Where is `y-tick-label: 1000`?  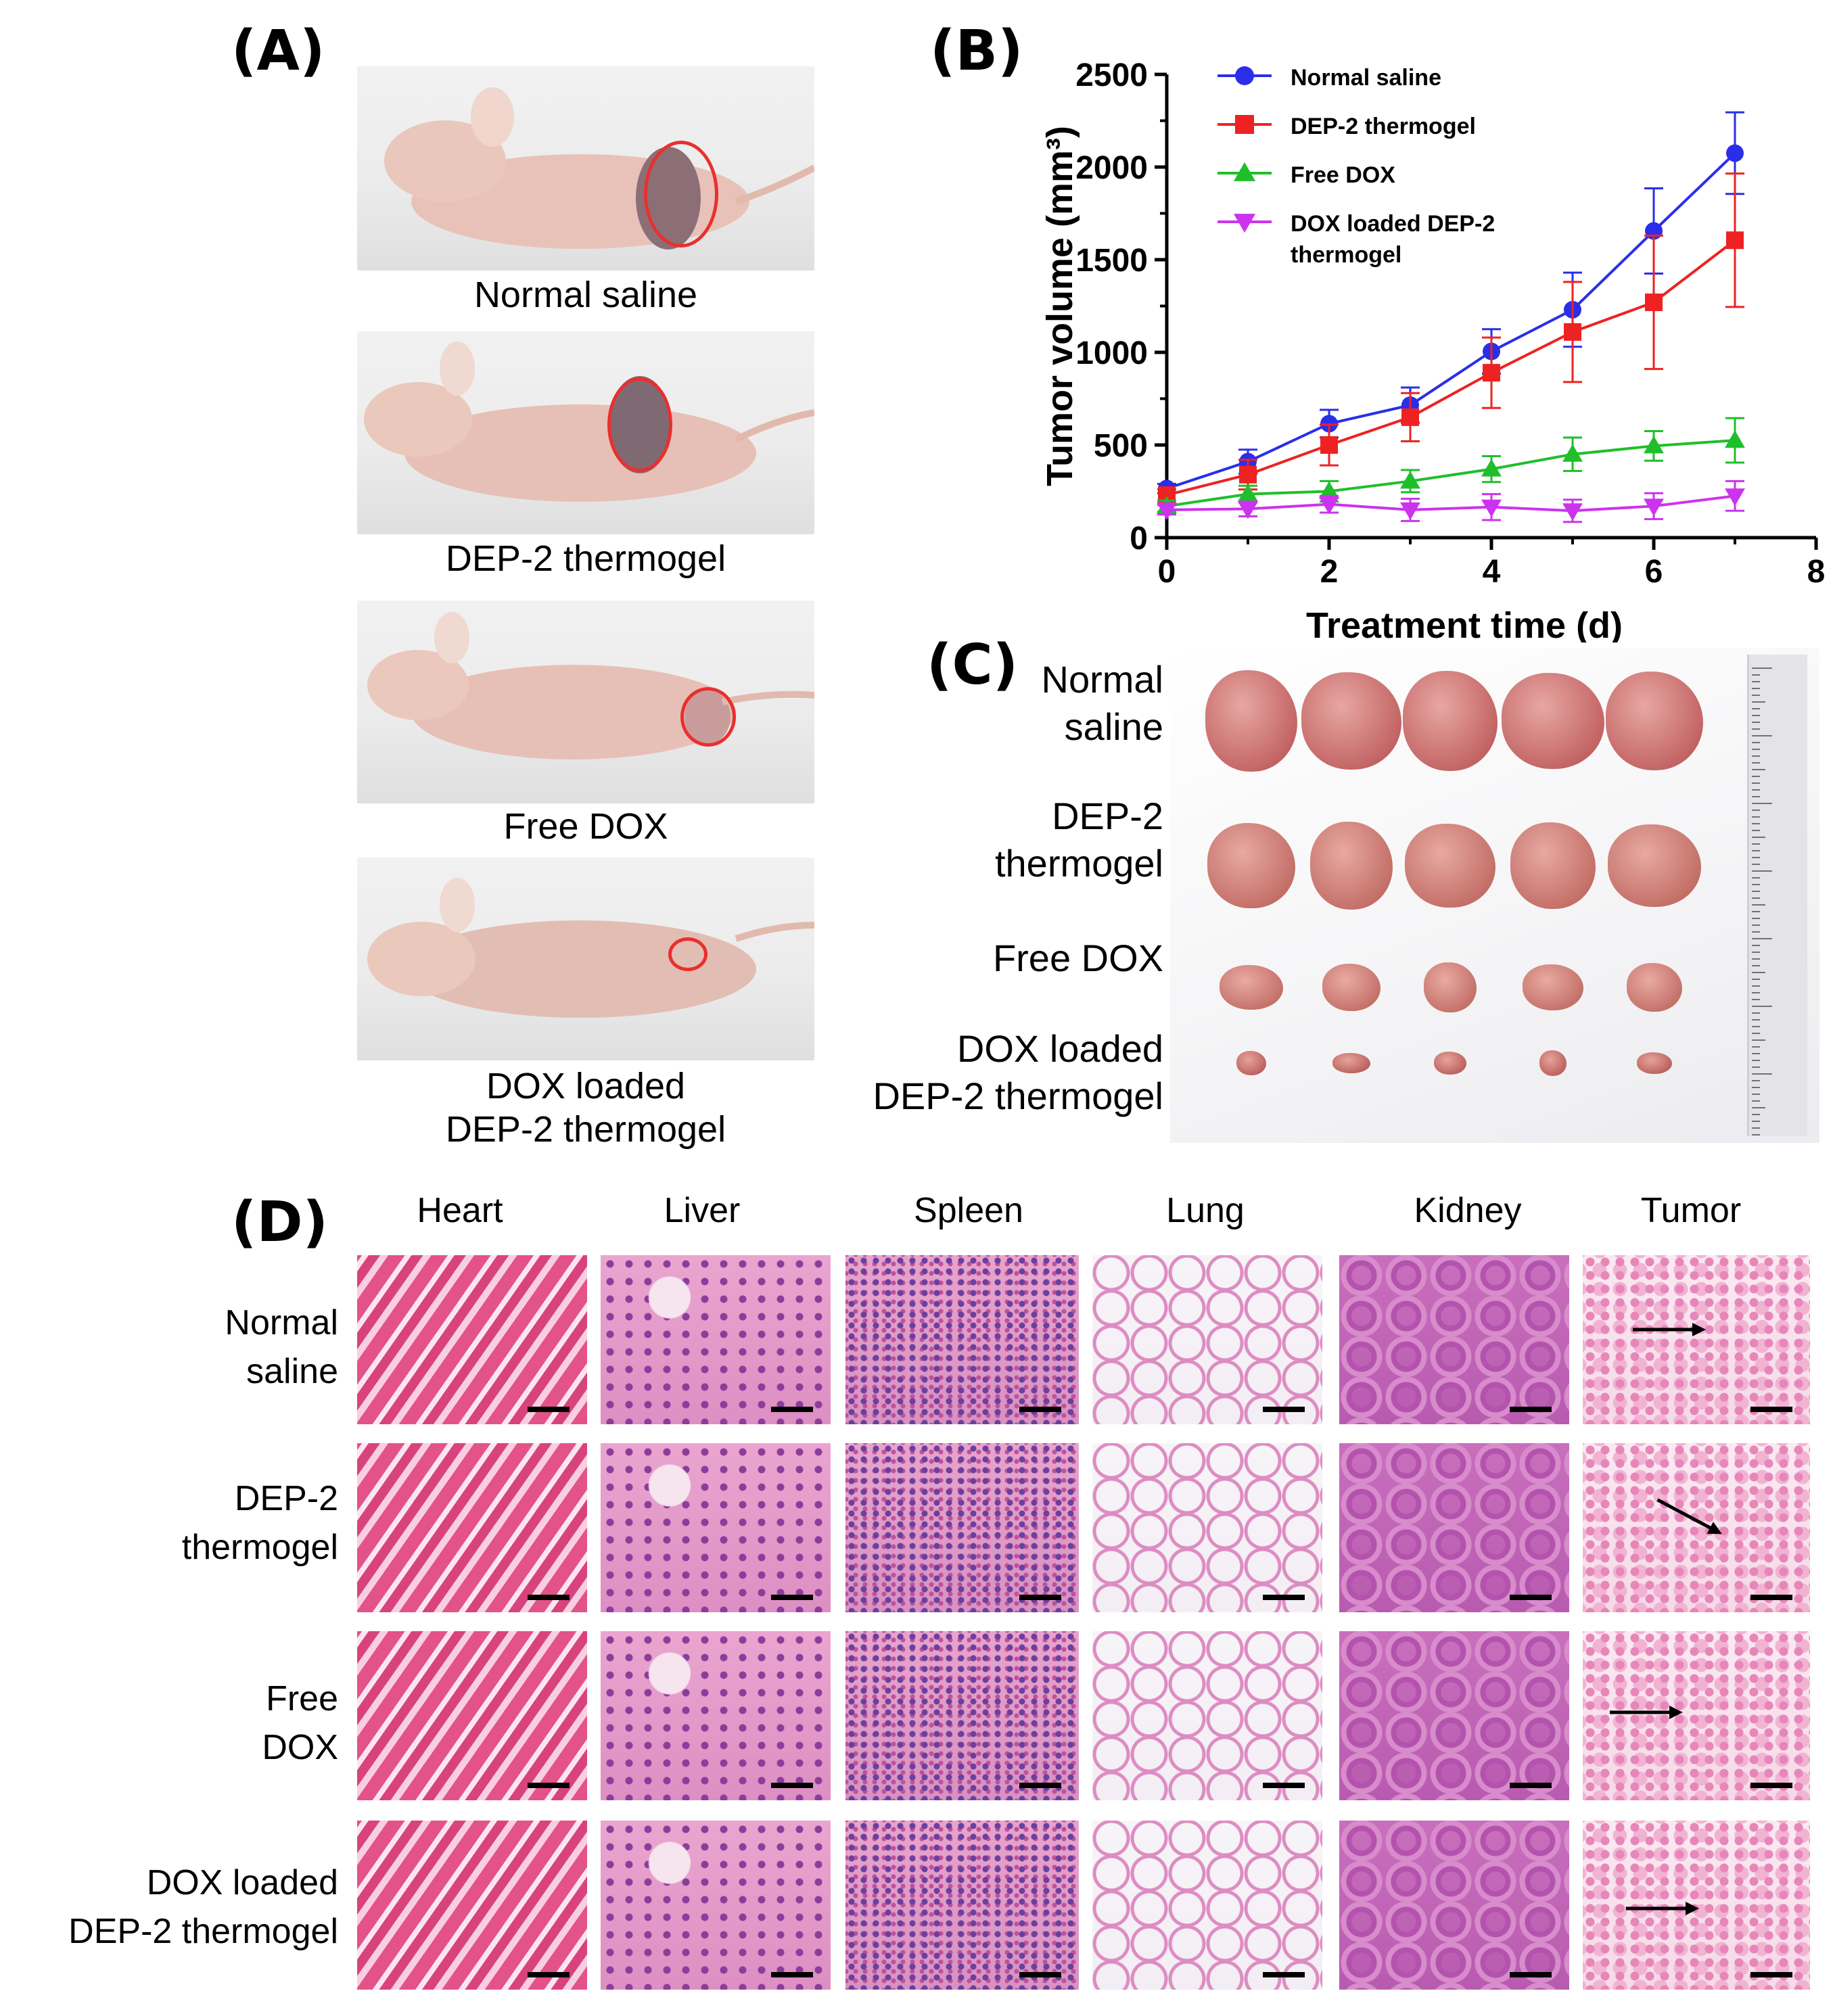
y-tick-label: 1000 is located at coordinates (1111, 353).